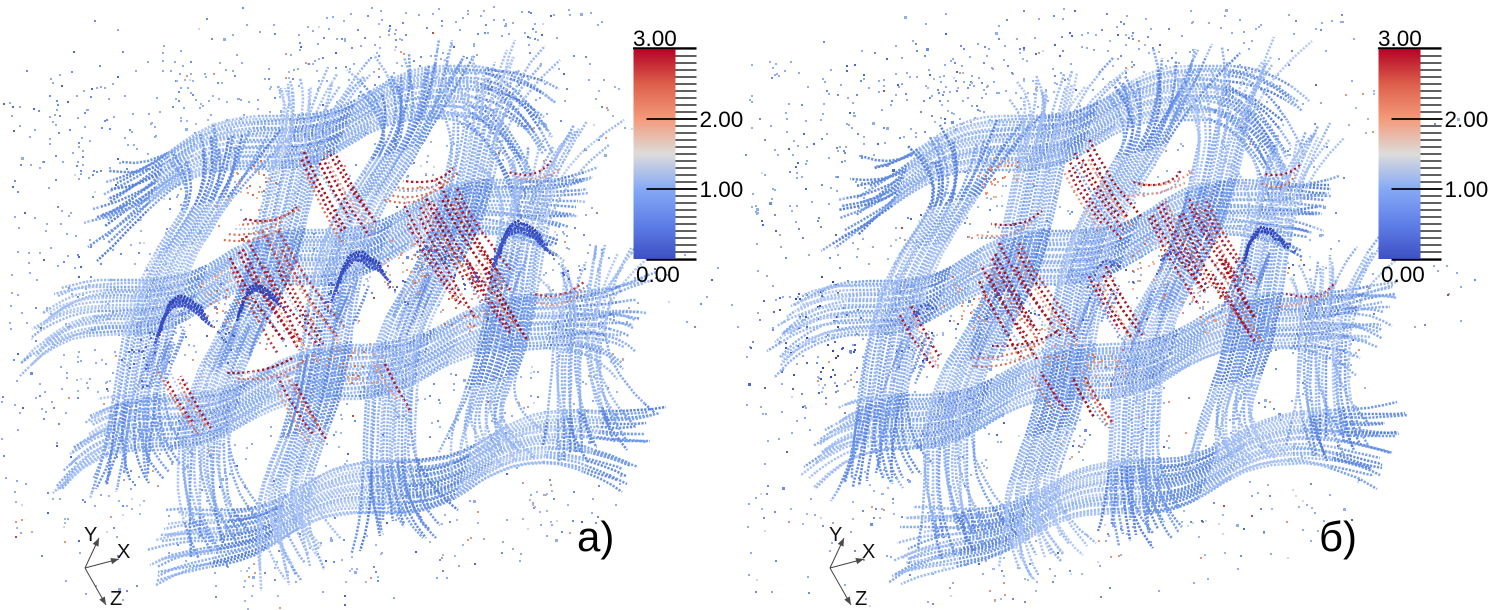  I want to click on svg-text: а), so click(595, 536).